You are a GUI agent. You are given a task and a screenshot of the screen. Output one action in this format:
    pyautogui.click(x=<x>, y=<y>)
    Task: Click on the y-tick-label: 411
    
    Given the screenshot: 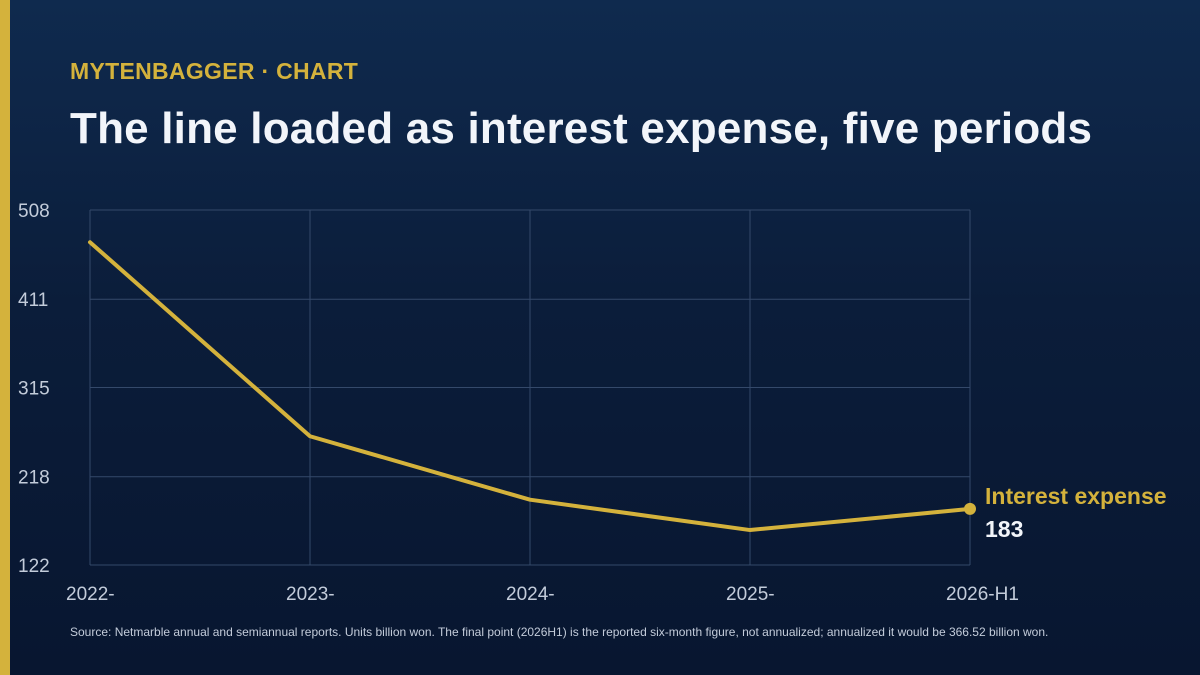 What is the action you would take?
    pyautogui.click(x=33, y=300)
    